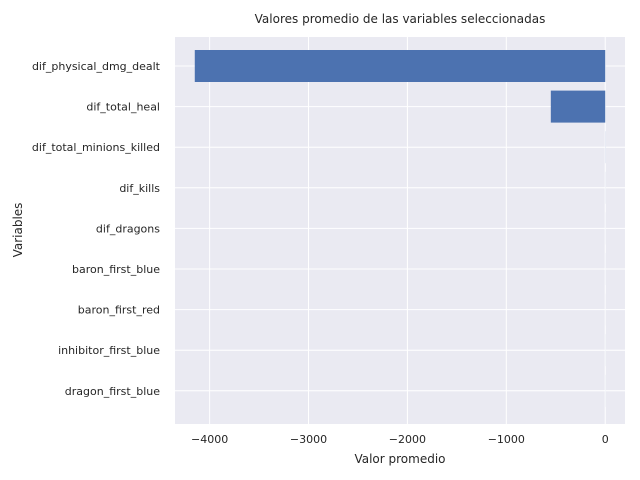 Image resolution: width=640 pixels, height=480 pixels. I want to click on y-tick-label: dif_dragons, so click(128, 228).